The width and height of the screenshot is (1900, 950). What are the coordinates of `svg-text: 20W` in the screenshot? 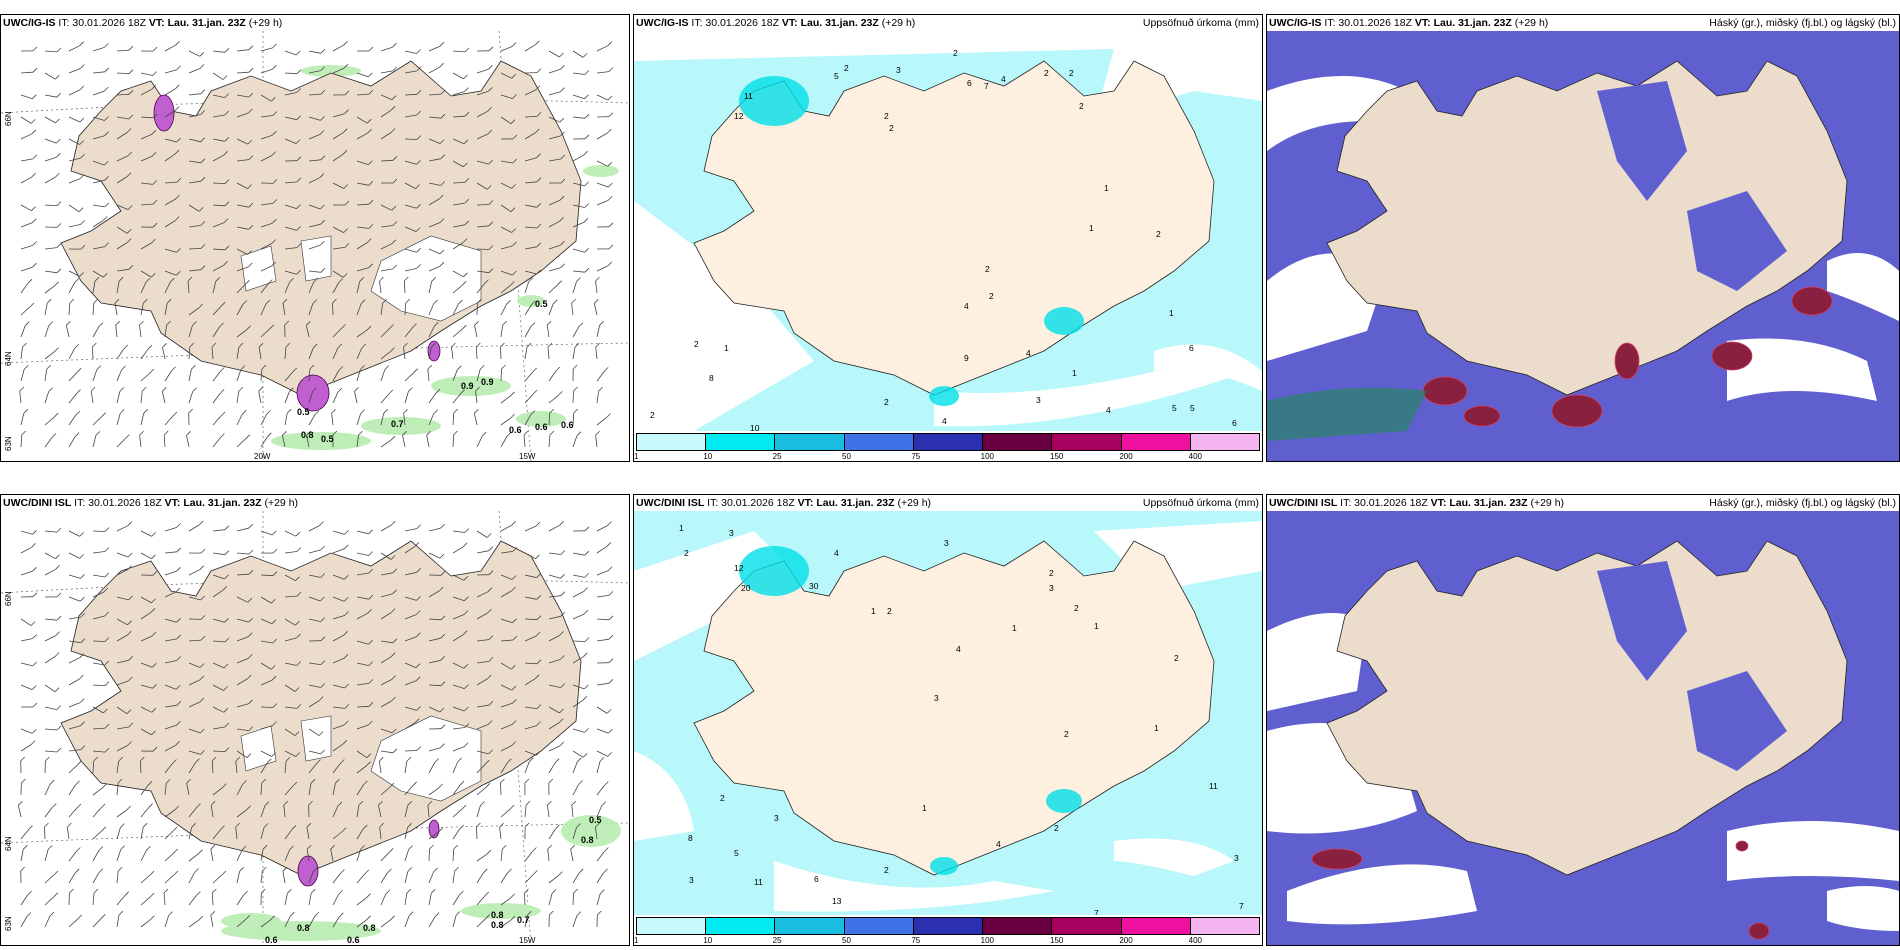 It's located at (262, 456).